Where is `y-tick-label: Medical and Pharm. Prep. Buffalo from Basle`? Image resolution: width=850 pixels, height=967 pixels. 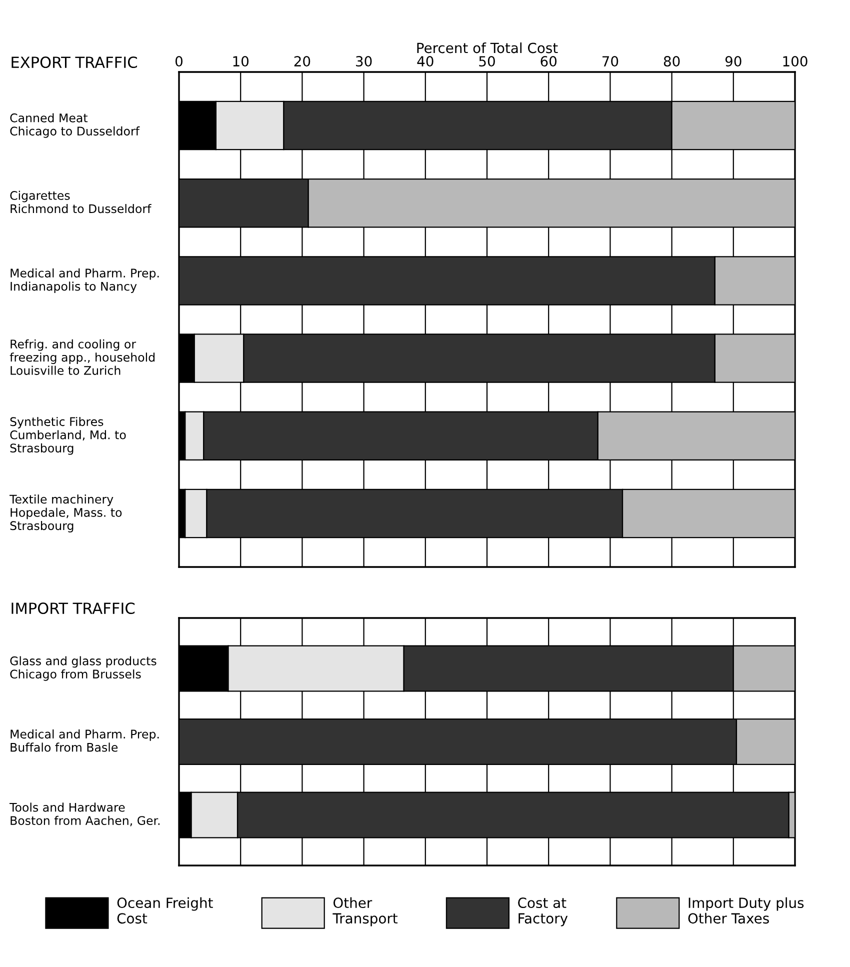
y-tick-label: Medical and Pharm. Prep. Buffalo from Basle is located at coordinates (84, 740).